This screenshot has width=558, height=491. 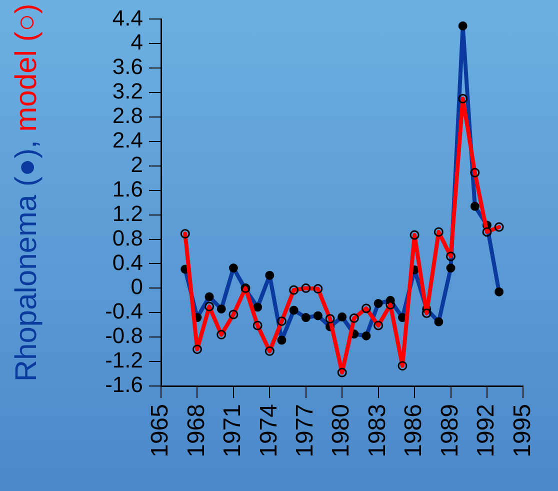 I want to click on y-tick-label: 0.8, so click(x=127, y=237).